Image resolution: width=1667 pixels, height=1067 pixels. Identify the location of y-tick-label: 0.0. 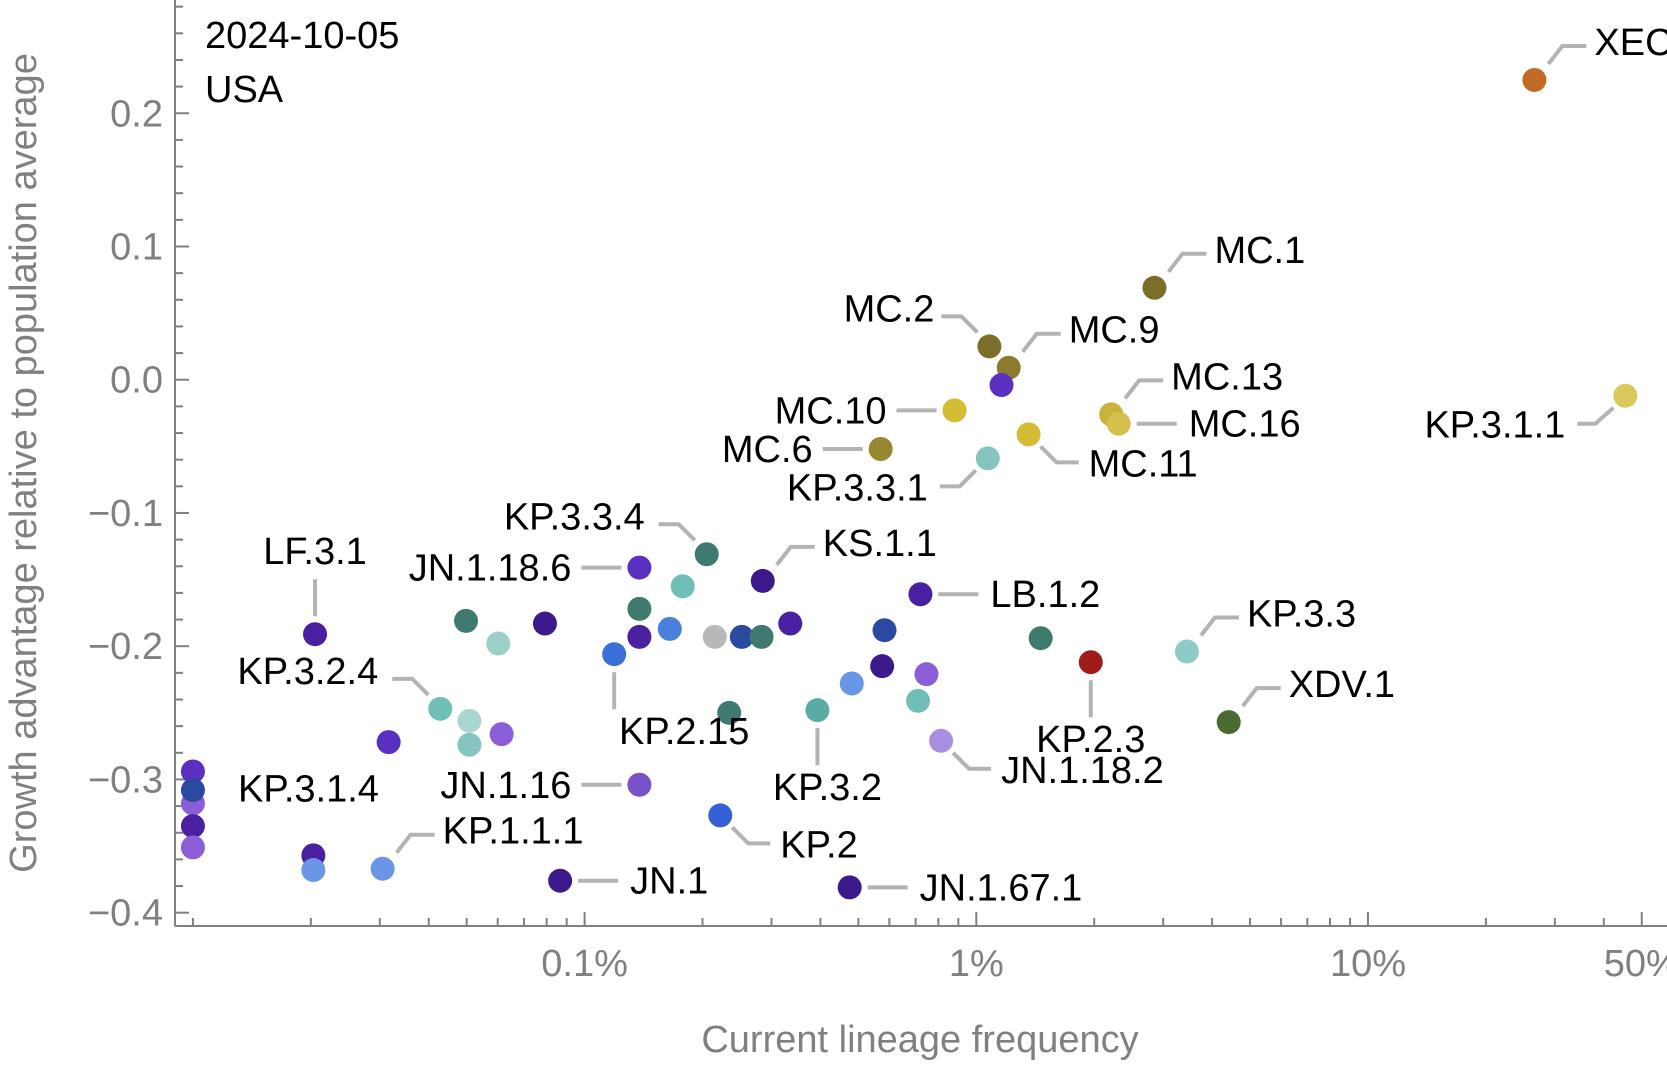
(136, 381).